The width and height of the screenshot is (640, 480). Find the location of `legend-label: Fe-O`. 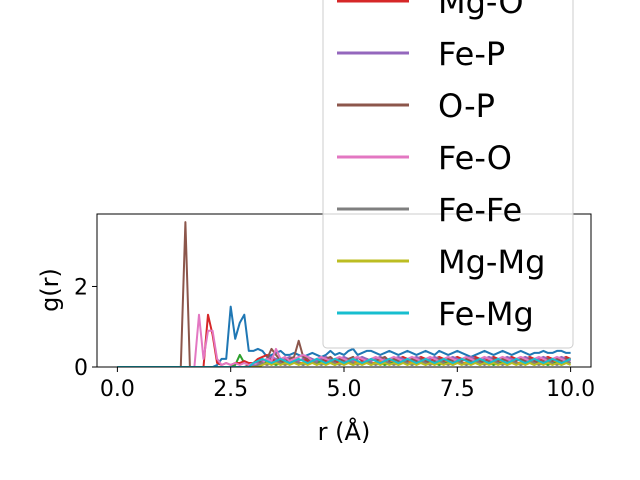

legend-label: Fe-O is located at coordinates (475, 158).